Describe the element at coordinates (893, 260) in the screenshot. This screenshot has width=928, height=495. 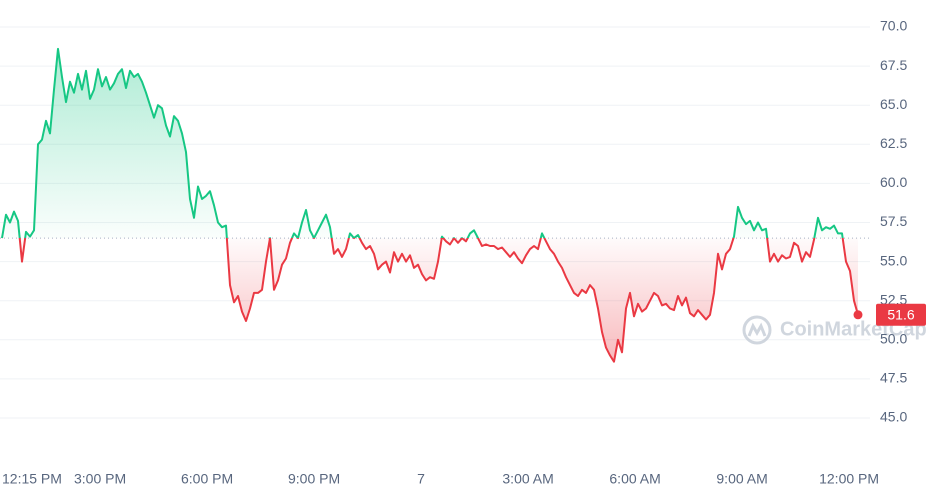
I see `y-tick-label: 55.0` at that location.